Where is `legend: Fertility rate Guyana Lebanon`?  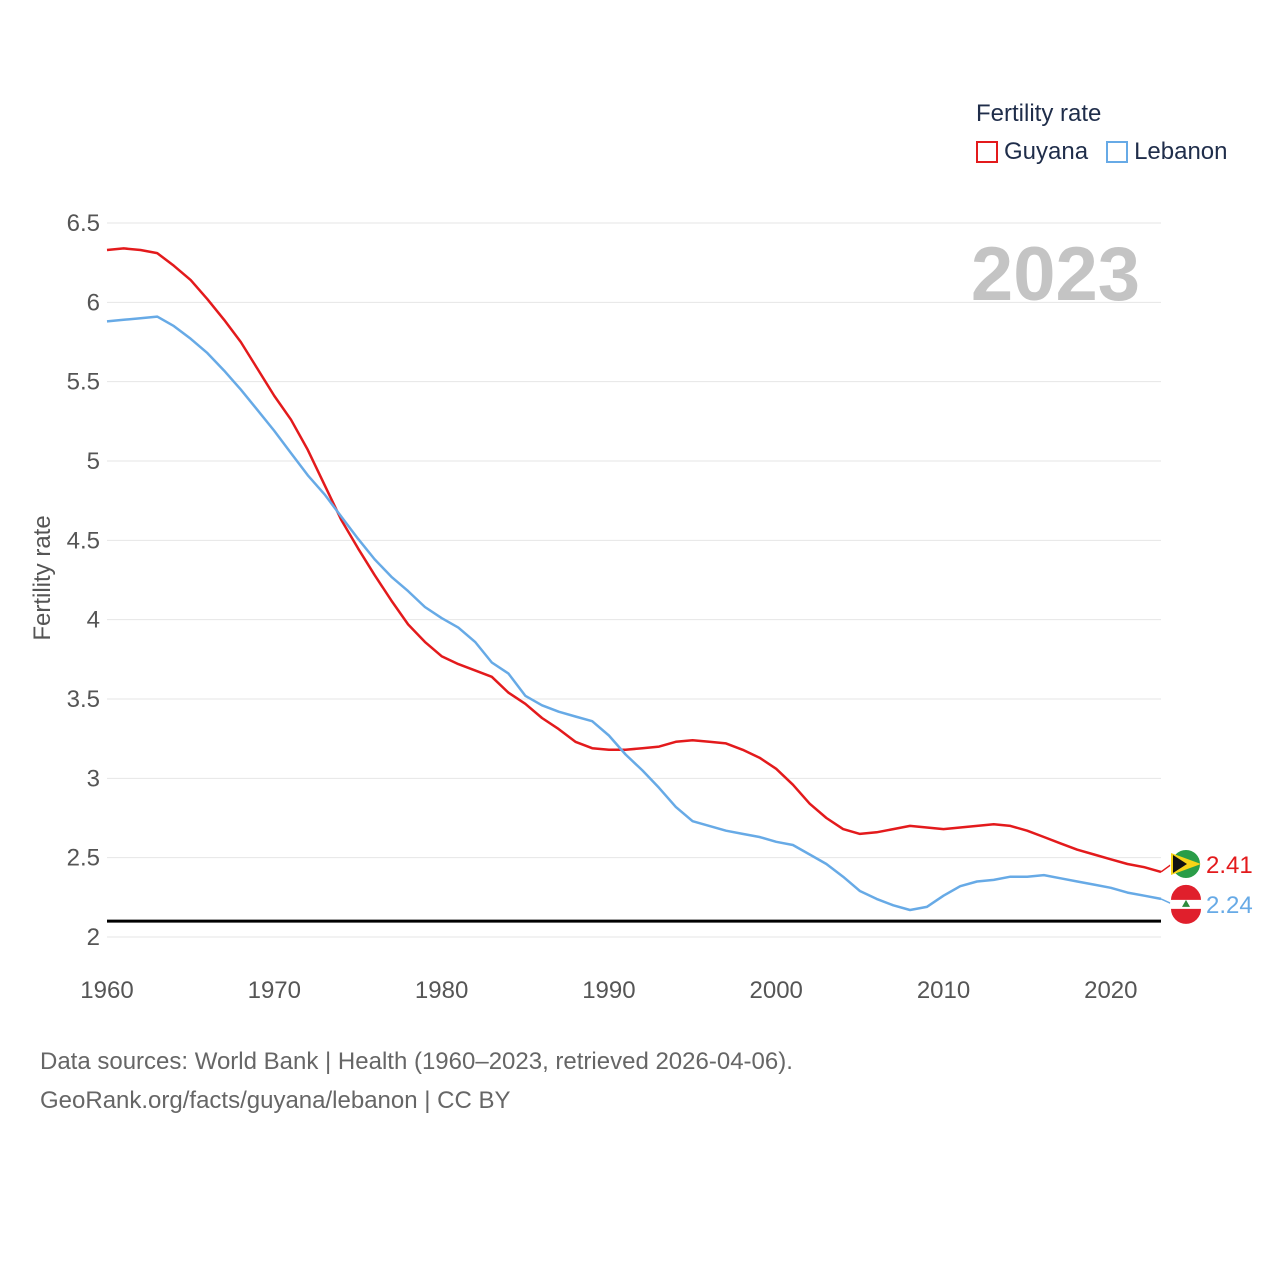
legend: Fertility rate Guyana Lebanon is located at coordinates (1111, 133).